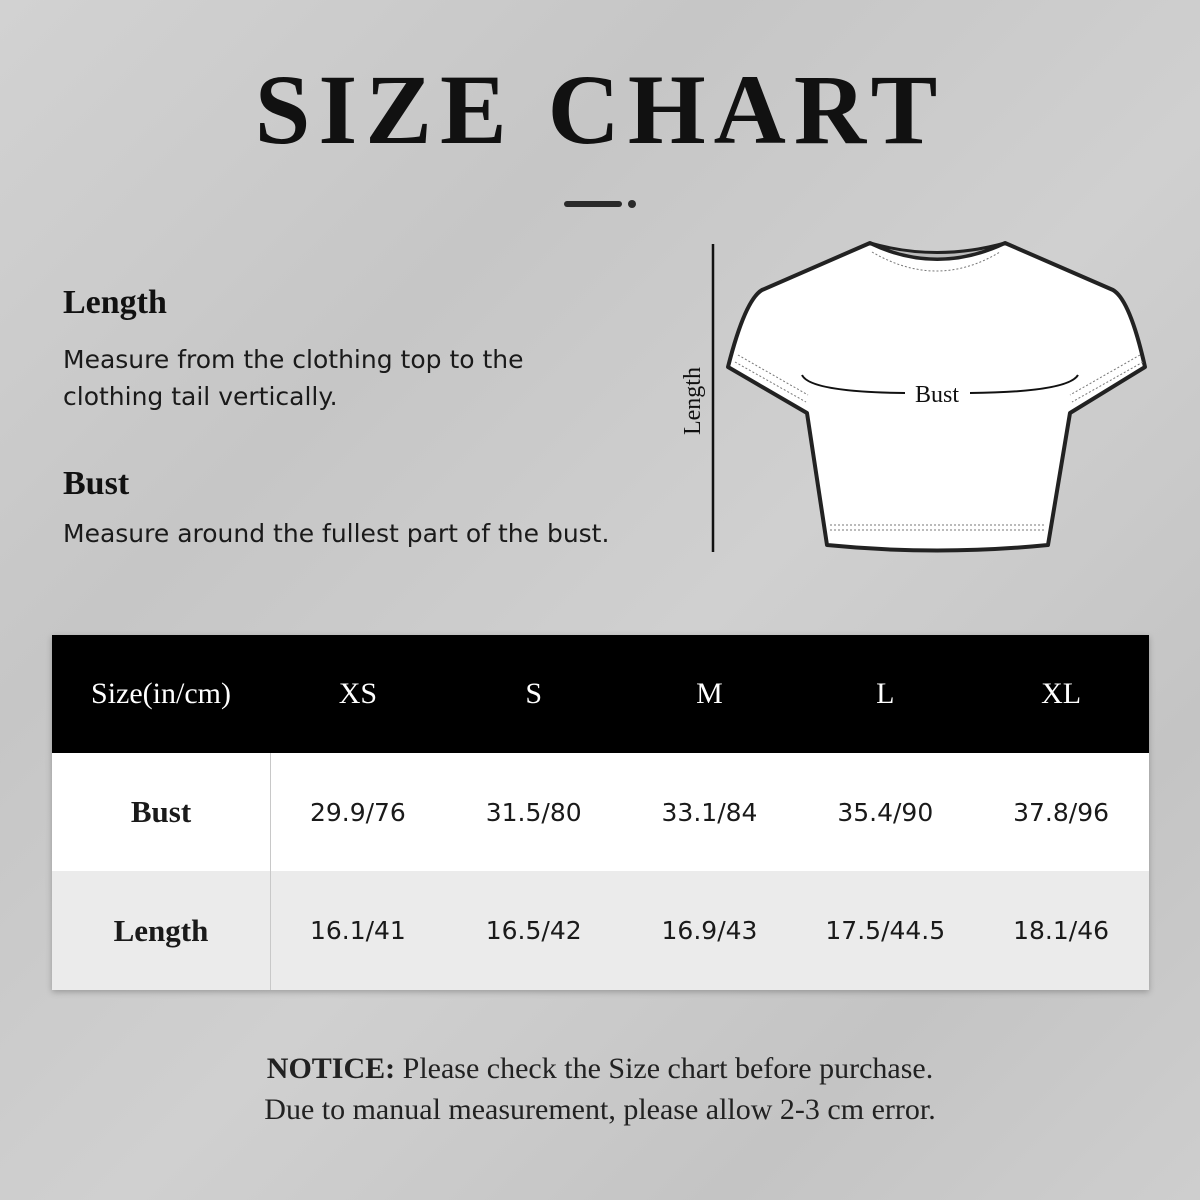  What do you see at coordinates (200, 396) in the screenshot?
I see `length-description-line2: clothing tail vertically.` at bounding box center [200, 396].